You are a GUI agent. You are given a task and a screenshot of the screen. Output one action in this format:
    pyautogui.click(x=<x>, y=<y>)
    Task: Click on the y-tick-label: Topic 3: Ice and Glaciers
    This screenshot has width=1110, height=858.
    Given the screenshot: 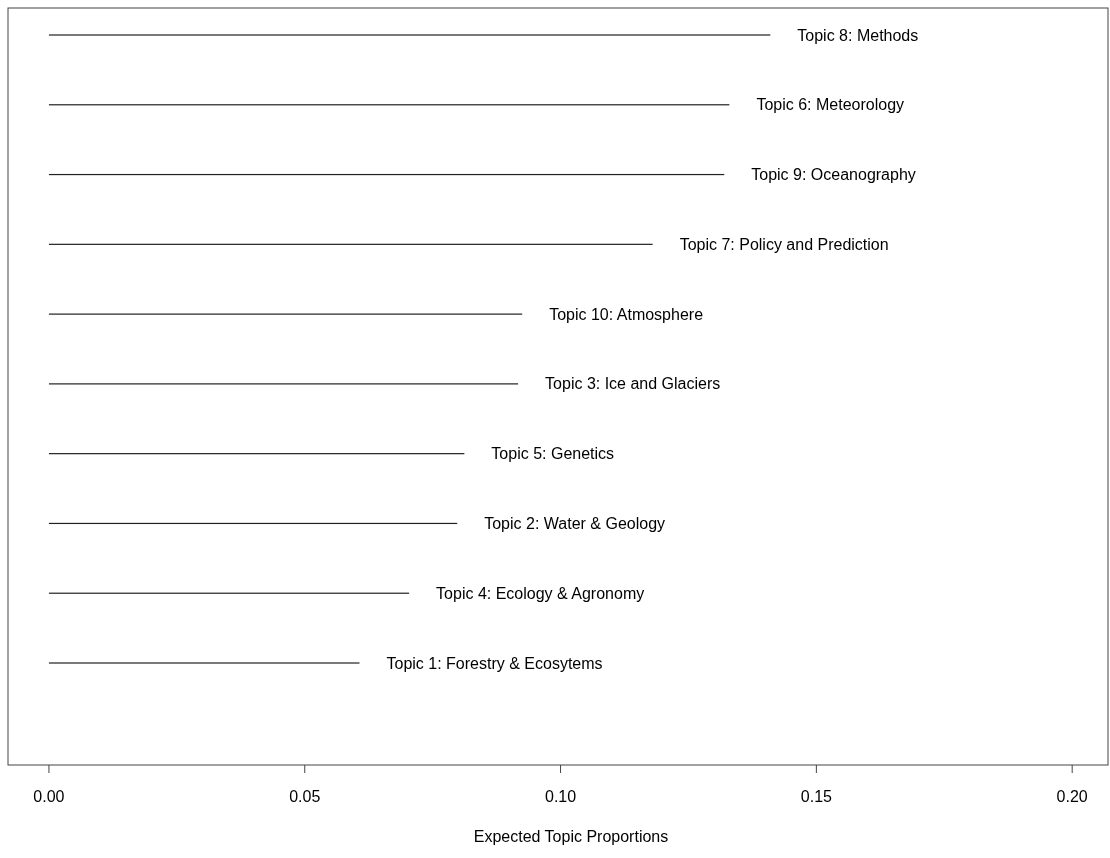 What is the action you would take?
    pyautogui.click(x=633, y=384)
    